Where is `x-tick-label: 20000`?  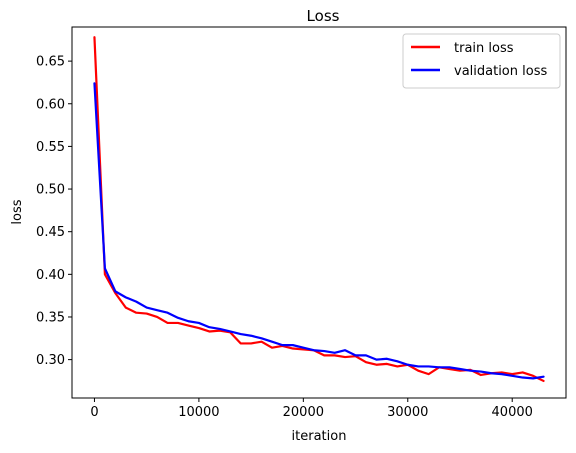 x-tick-label: 20000 is located at coordinates (303, 412).